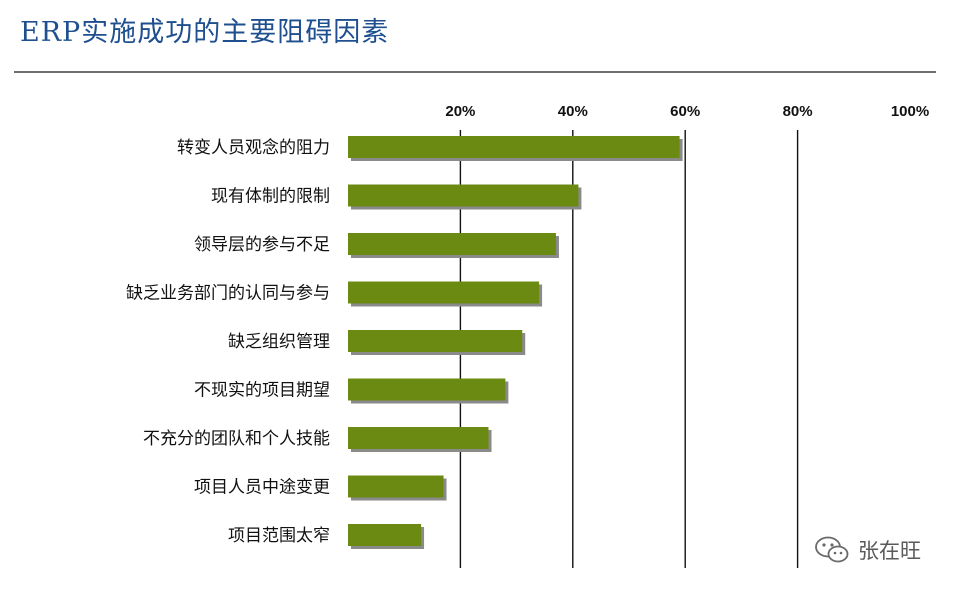 The height and width of the screenshot is (592, 960). Describe the element at coordinates (910, 111) in the screenshot. I see `x-tick-label: 100%` at that location.